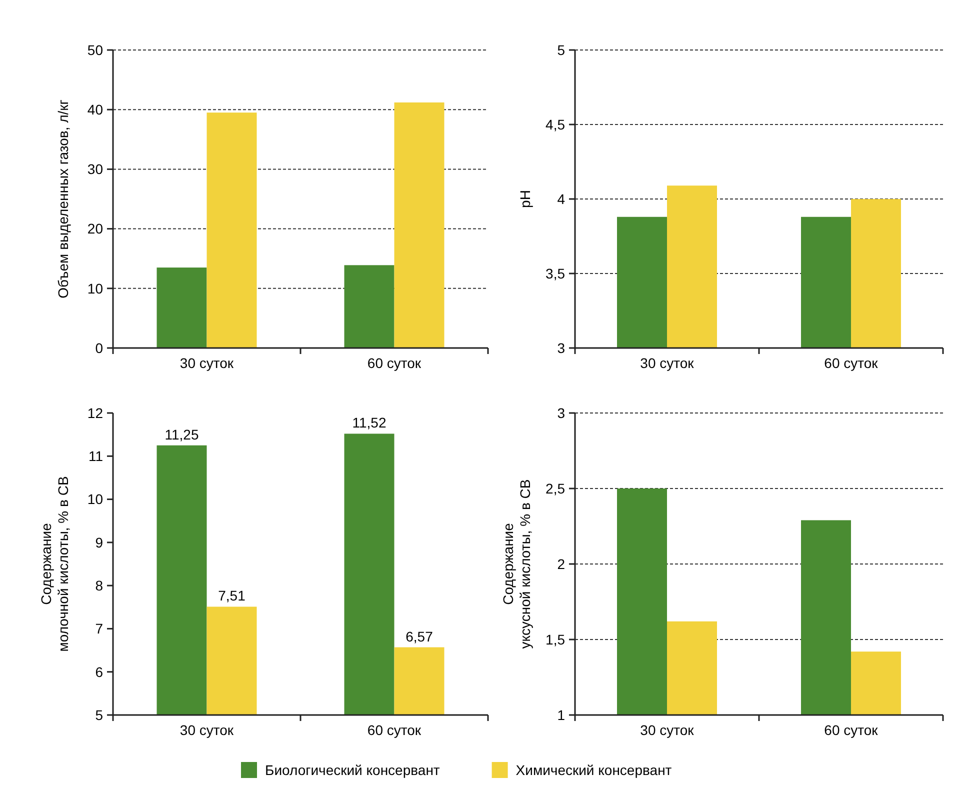 Image resolution: width=959 pixels, height=811 pixels. What do you see at coordinates (556, 488) in the screenshot?
I see `y-tick-label: 2,5` at bounding box center [556, 488].